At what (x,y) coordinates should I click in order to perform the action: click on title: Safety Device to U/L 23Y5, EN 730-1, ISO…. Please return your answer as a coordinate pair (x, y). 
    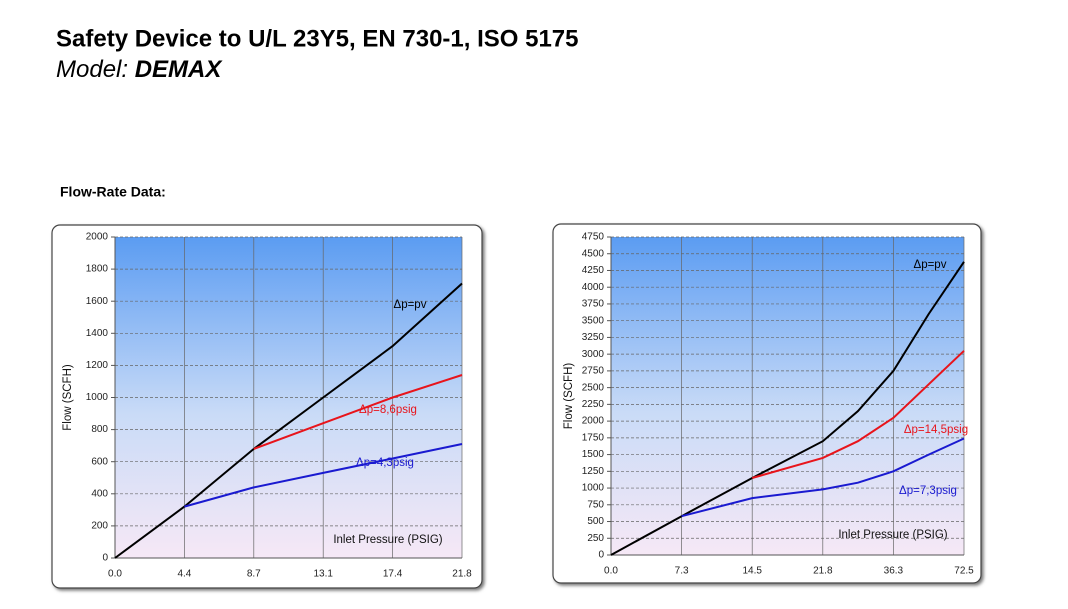
    Looking at the image, I should click on (317, 38).